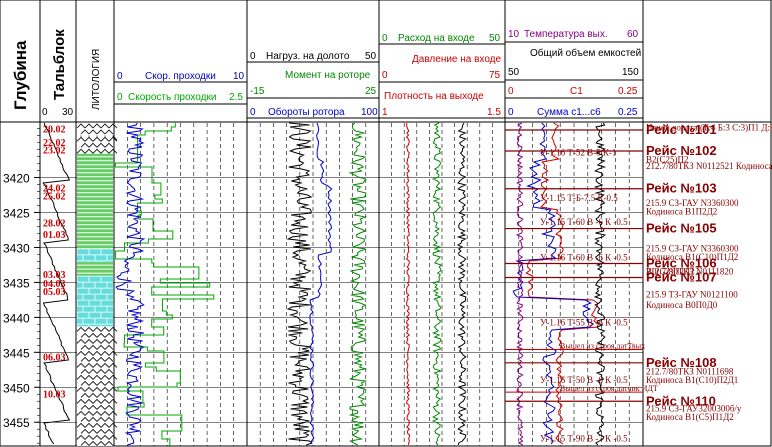 This screenshot has height=447, width=772. What do you see at coordinates (681, 400) in the screenshot?
I see `run-label: Рейс №110` at bounding box center [681, 400].